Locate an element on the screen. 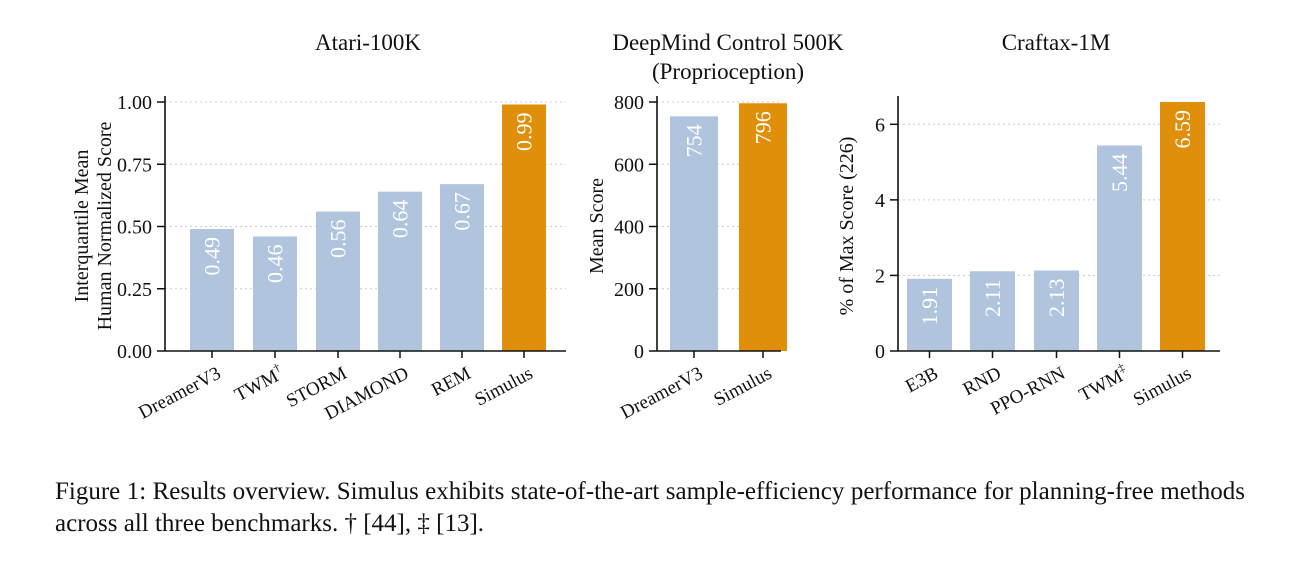  x-tick-label: TWM† is located at coordinates (259, 383).